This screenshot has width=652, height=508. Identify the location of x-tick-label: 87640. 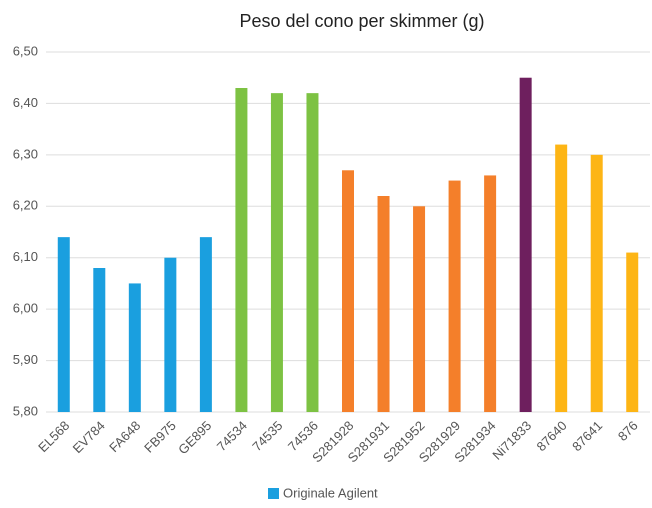
(552, 436).